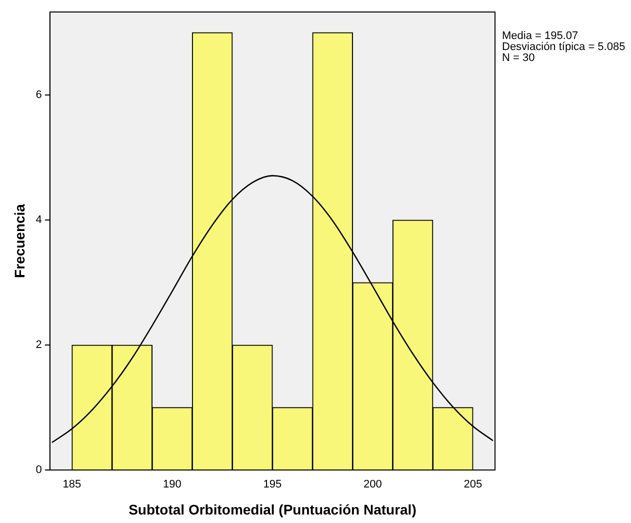 The width and height of the screenshot is (631, 523). What do you see at coordinates (373, 484) in the screenshot?
I see `x-tick-label: 200` at bounding box center [373, 484].